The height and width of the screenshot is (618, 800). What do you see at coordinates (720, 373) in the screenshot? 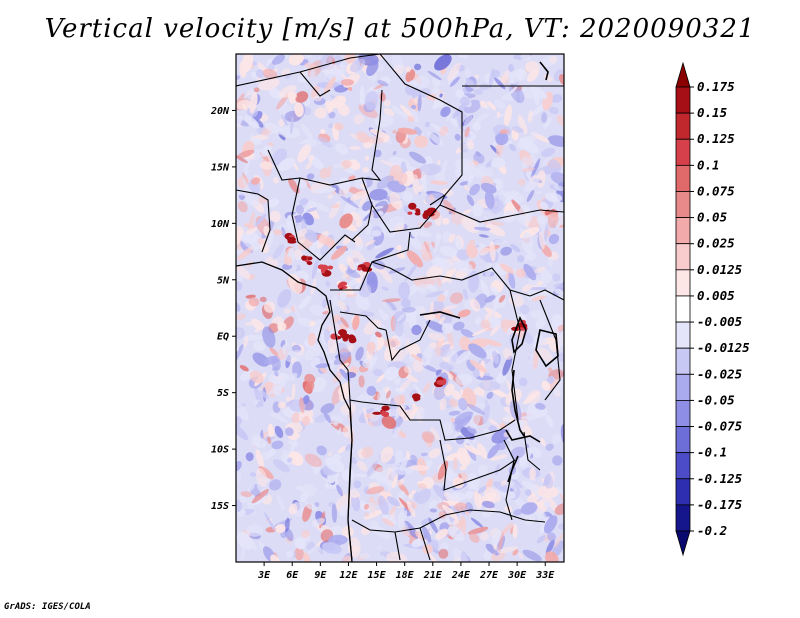
I see `colorbar-label: -0.025` at bounding box center [720, 373].